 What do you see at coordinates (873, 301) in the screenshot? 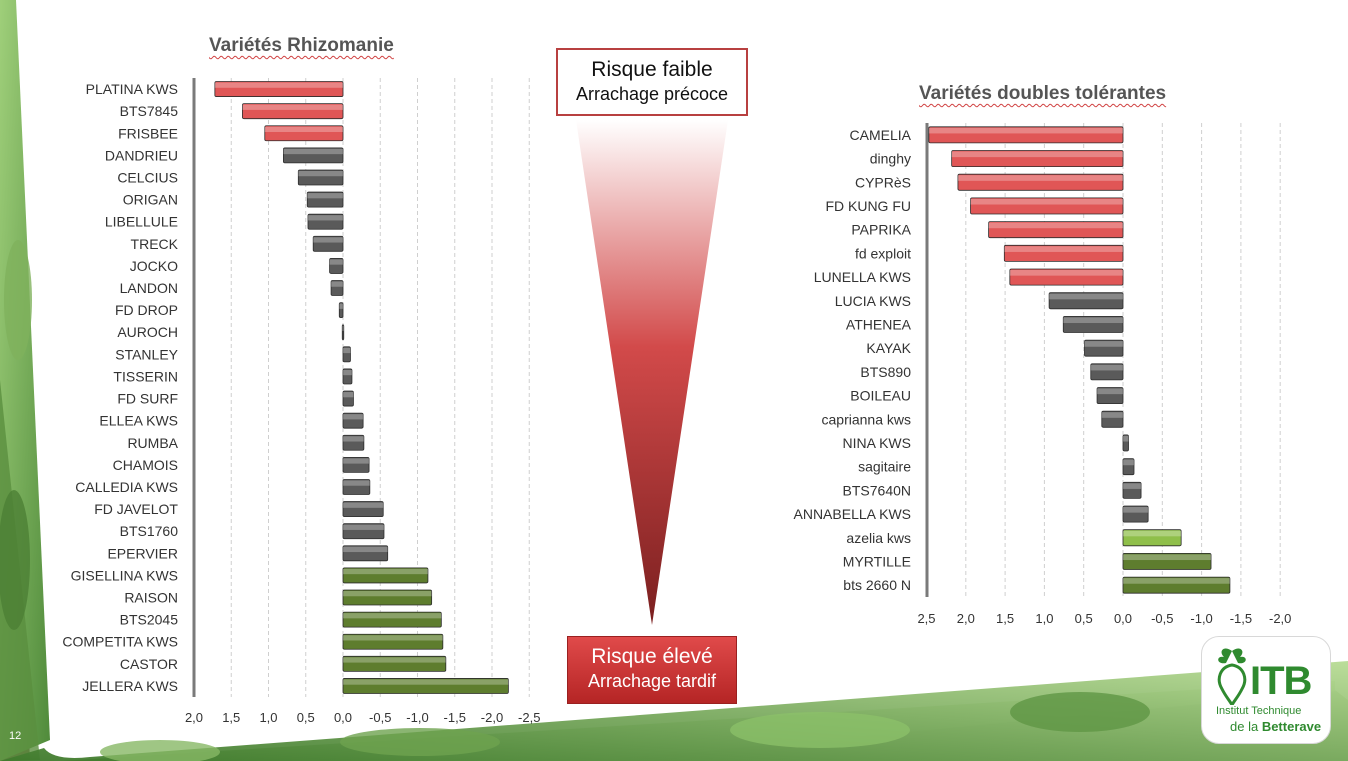
I see `category-label: LUCIA KWS` at bounding box center [873, 301].